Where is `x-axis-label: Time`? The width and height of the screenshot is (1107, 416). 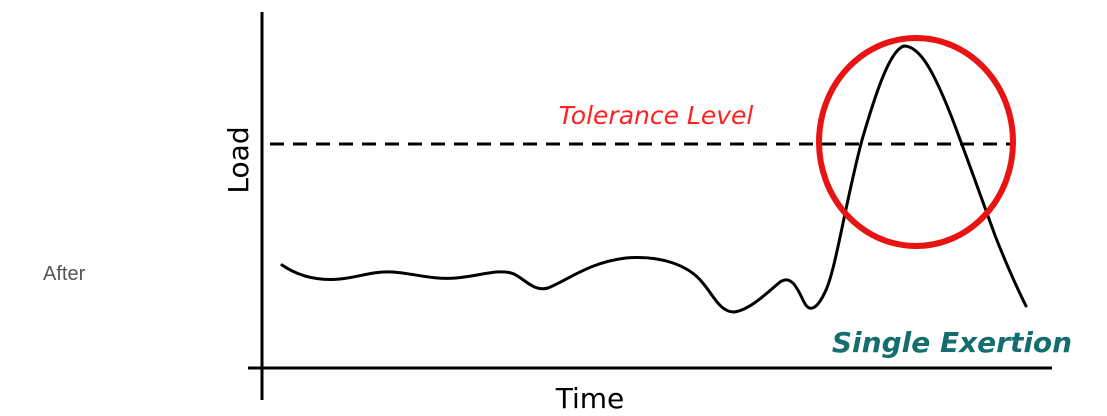 x-axis-label: Time is located at coordinates (590, 398).